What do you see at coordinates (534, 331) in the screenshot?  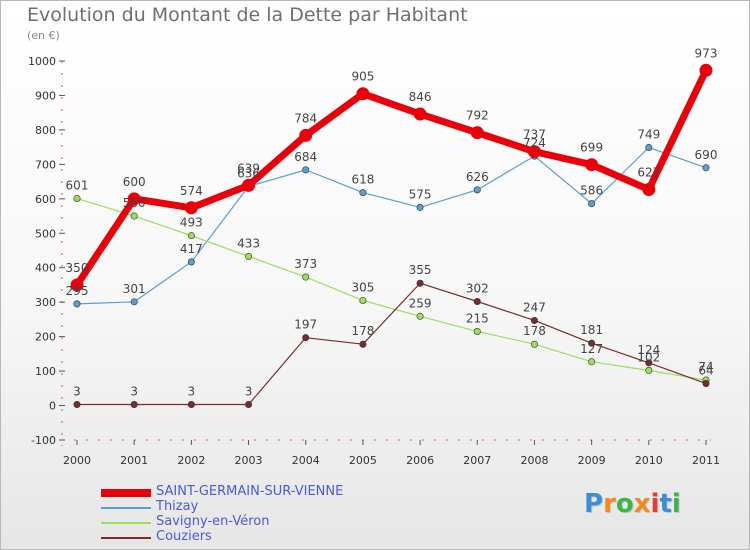 I see `data-label: 178` at bounding box center [534, 331].